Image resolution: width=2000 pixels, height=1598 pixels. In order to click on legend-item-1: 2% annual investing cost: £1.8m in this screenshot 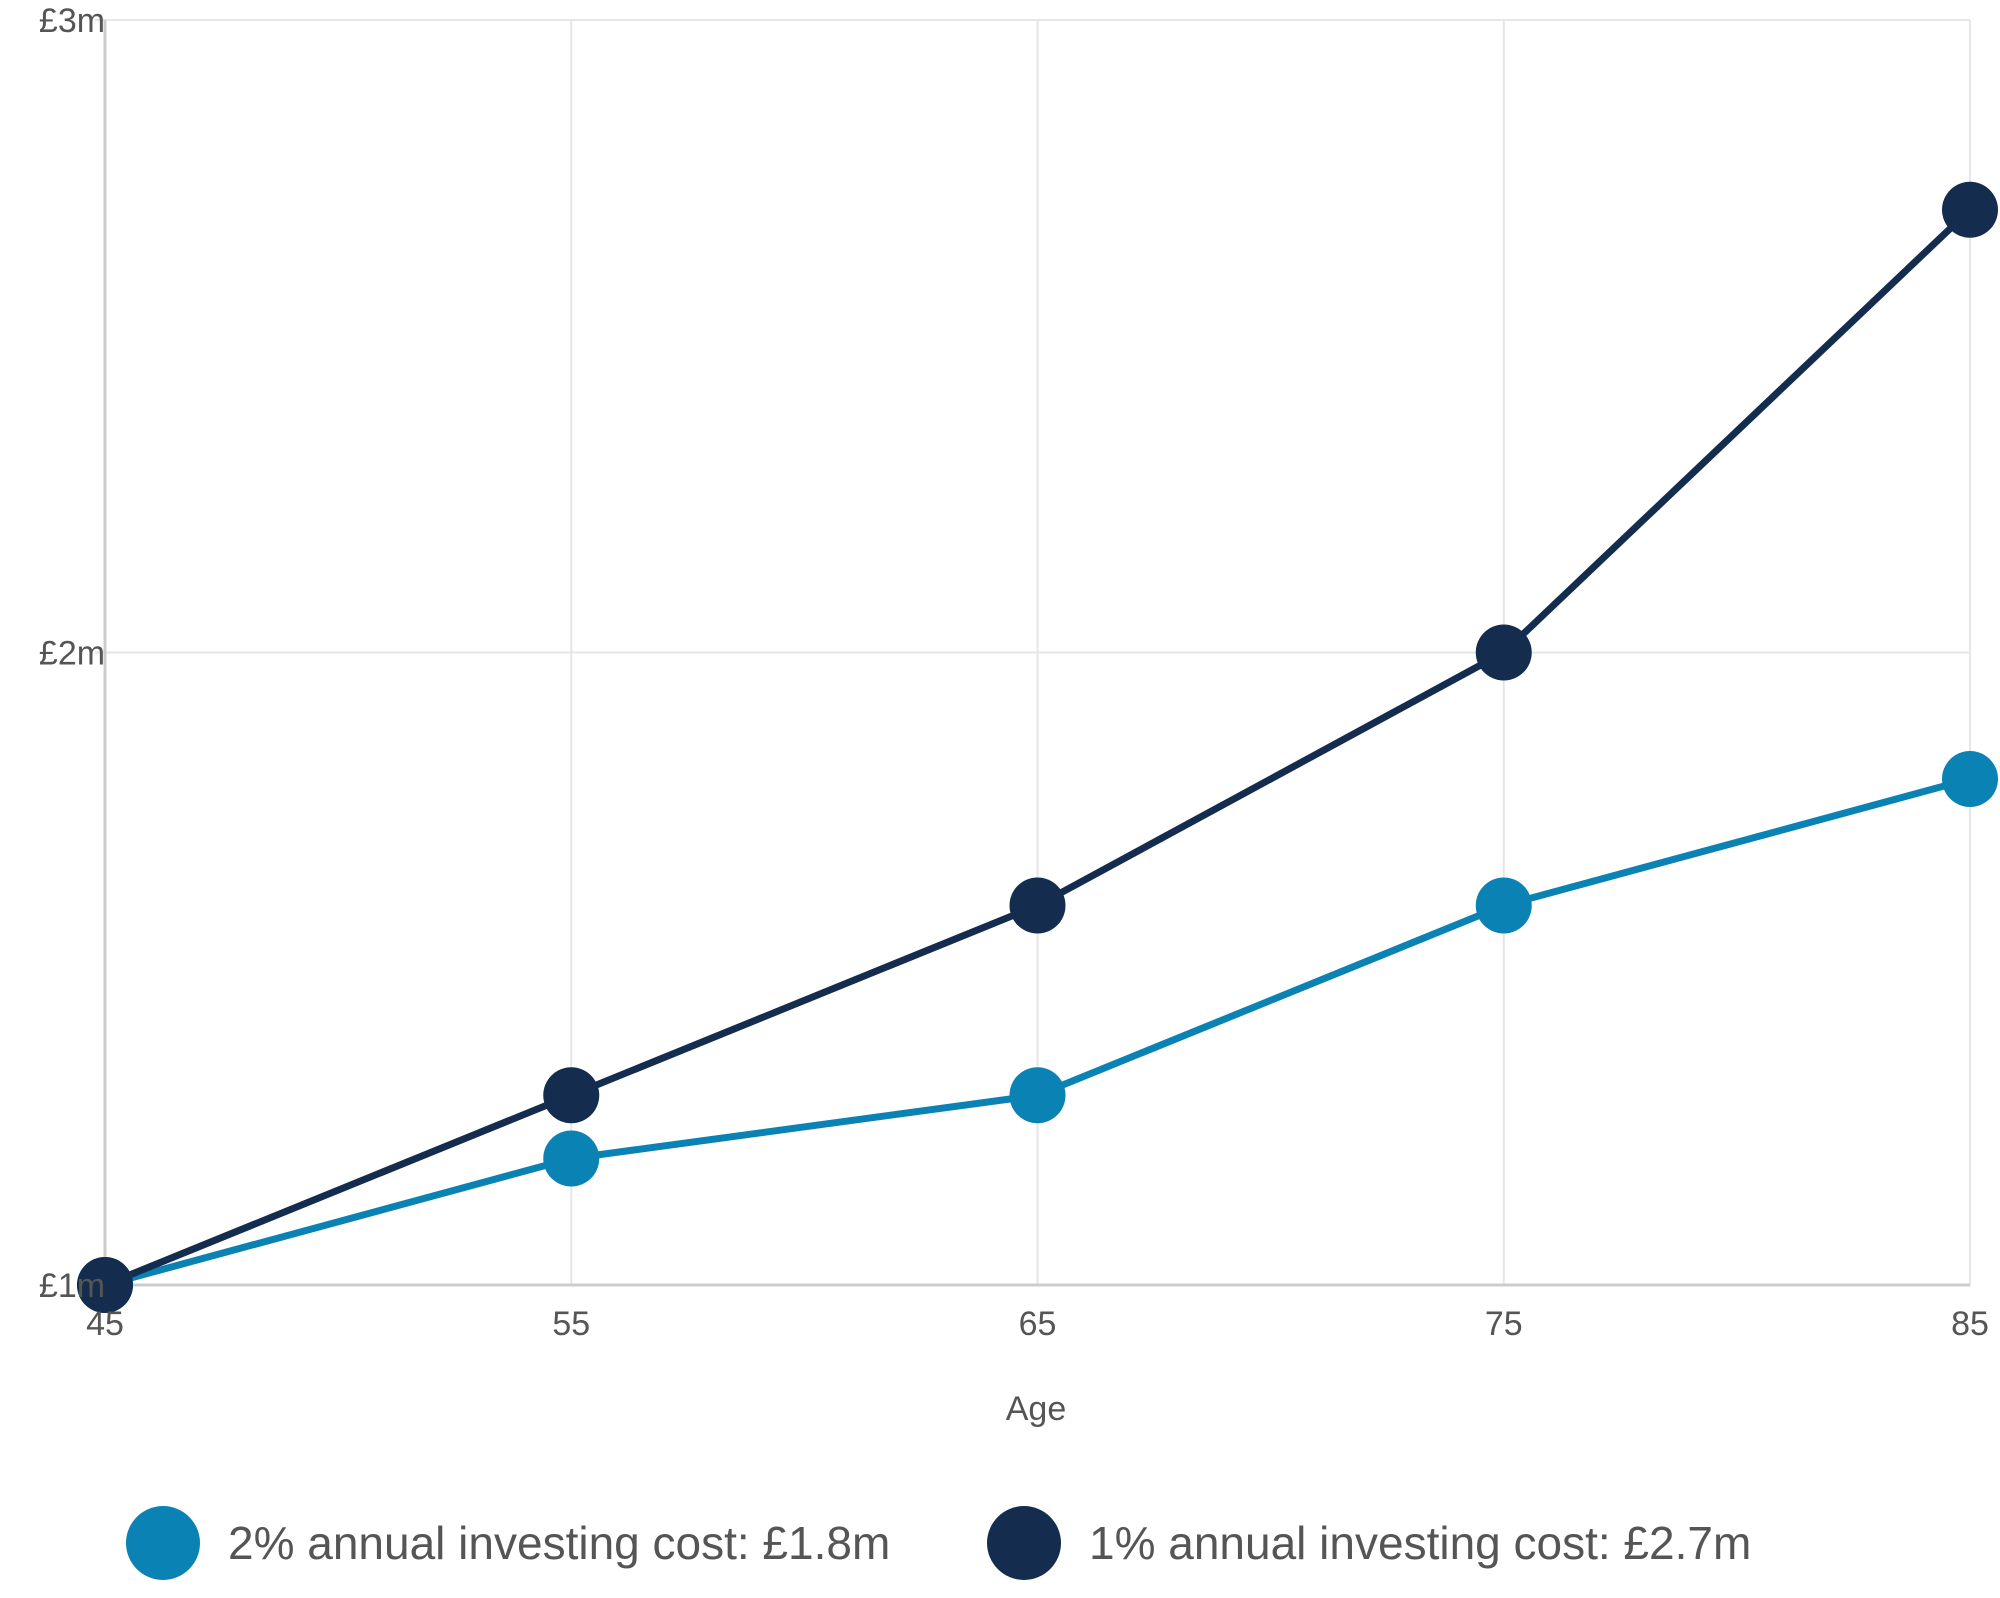, I will do `click(508, 1543)`.